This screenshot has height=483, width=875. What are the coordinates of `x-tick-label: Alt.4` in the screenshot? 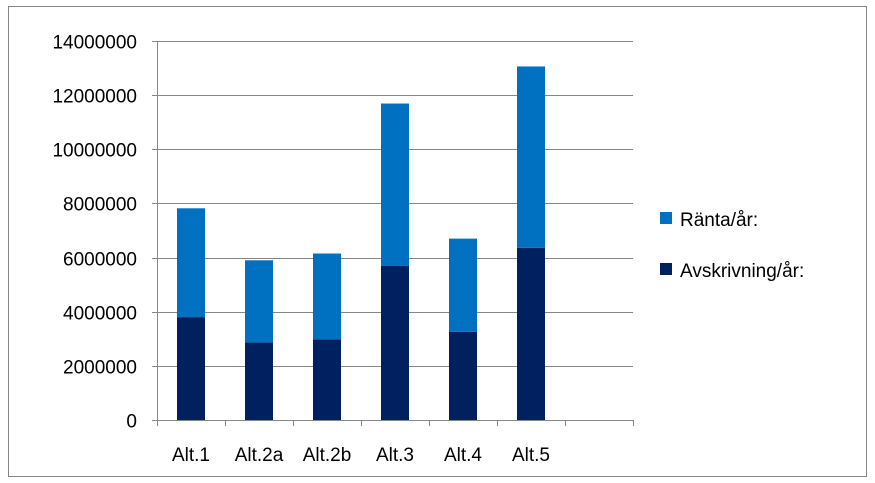 It's located at (463, 455).